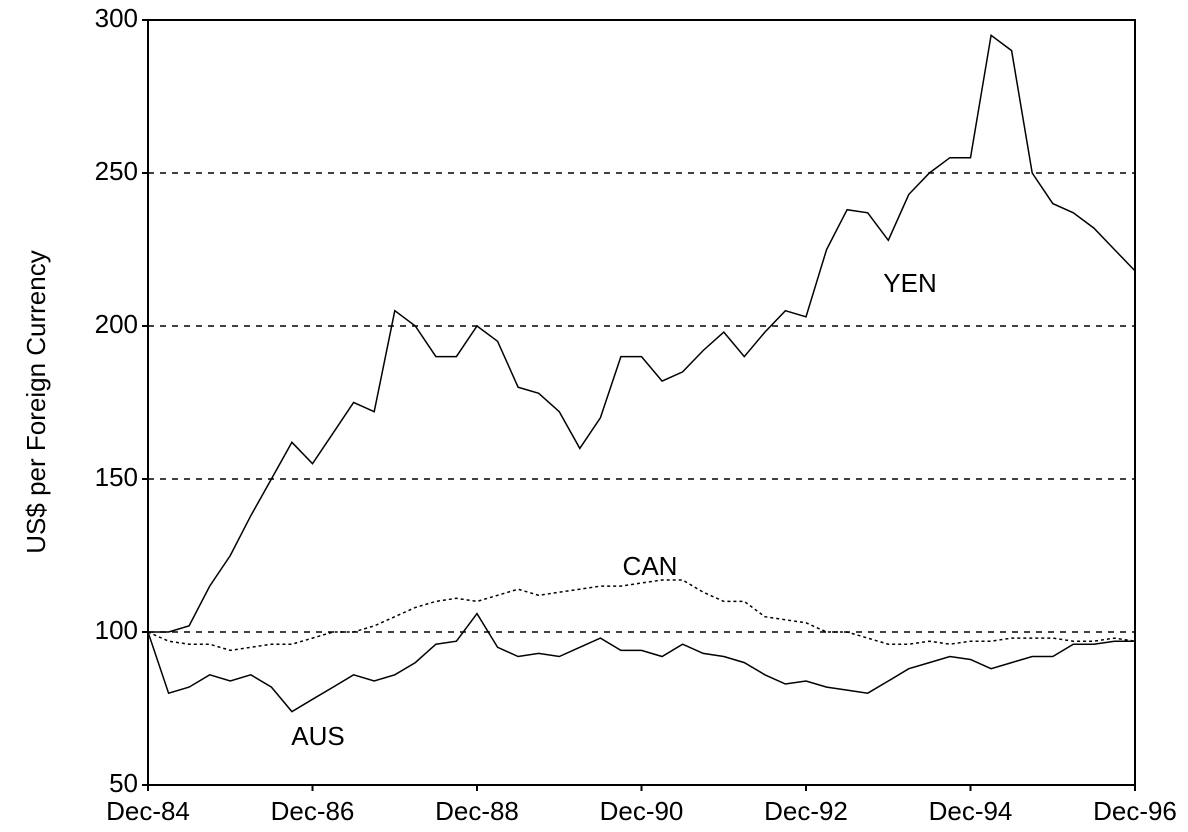 This screenshot has height=832, width=1188. Describe the element at coordinates (806, 811) in the screenshot. I see `x-tick-label: Dec-92` at that location.